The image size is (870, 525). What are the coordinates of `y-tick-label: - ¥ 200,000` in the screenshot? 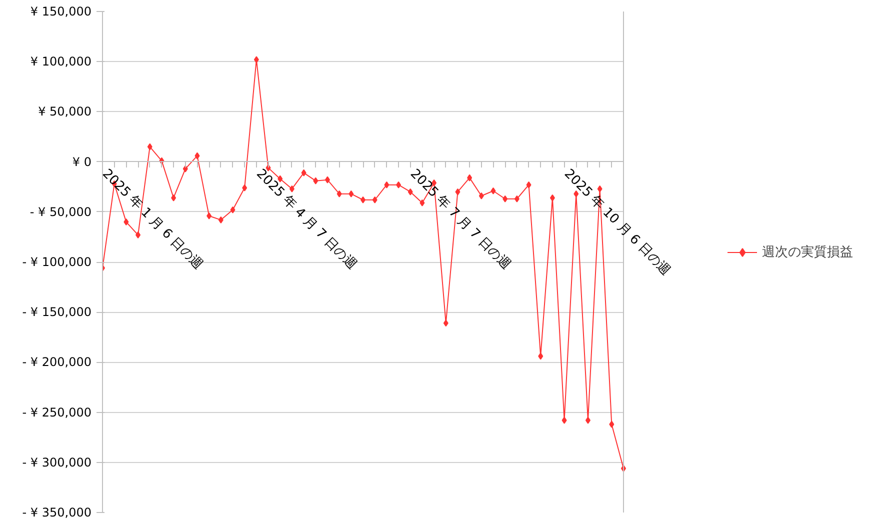 It's located at (57, 362).